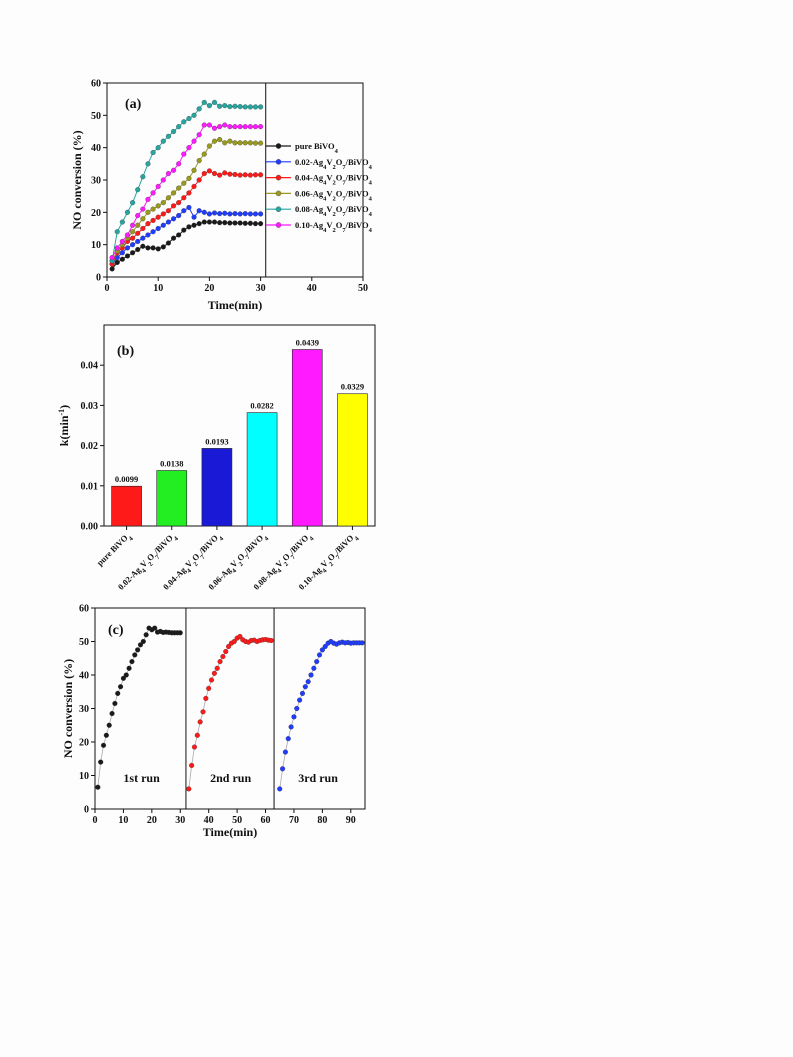 Image resolution: width=793 pixels, height=1057 pixels. What do you see at coordinates (186, 217) in the screenshot?
I see `series-line` at bounding box center [186, 217].